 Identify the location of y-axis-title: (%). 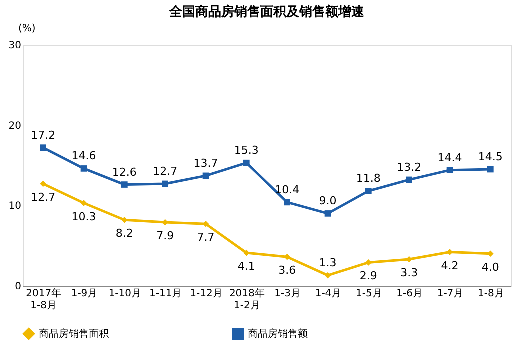
(27, 29).